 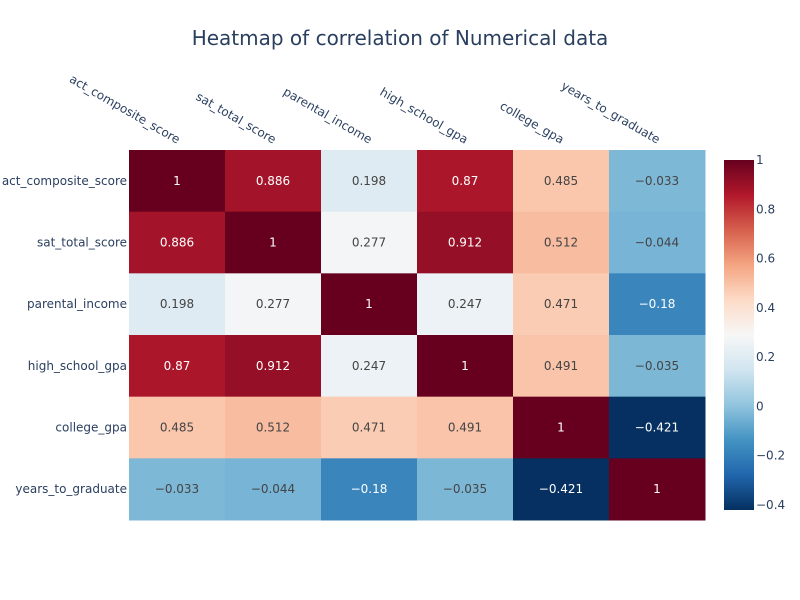 I want to click on colorbar-gradient, so click(x=739, y=335).